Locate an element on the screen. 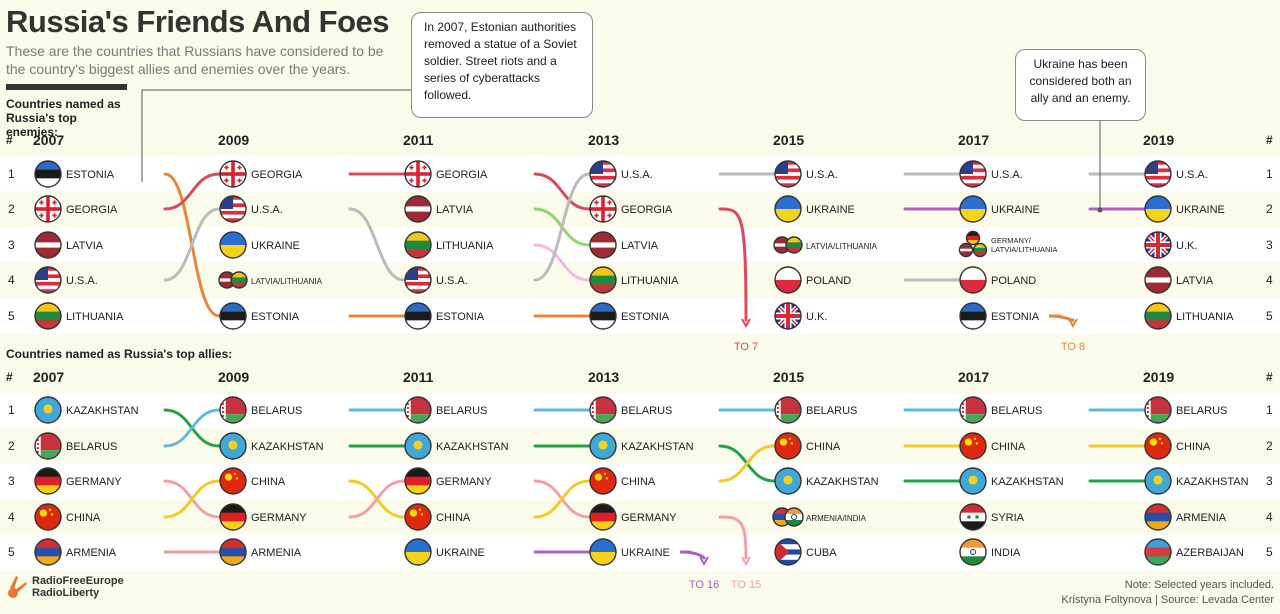  line-u-s-a is located at coordinates (377, 244).